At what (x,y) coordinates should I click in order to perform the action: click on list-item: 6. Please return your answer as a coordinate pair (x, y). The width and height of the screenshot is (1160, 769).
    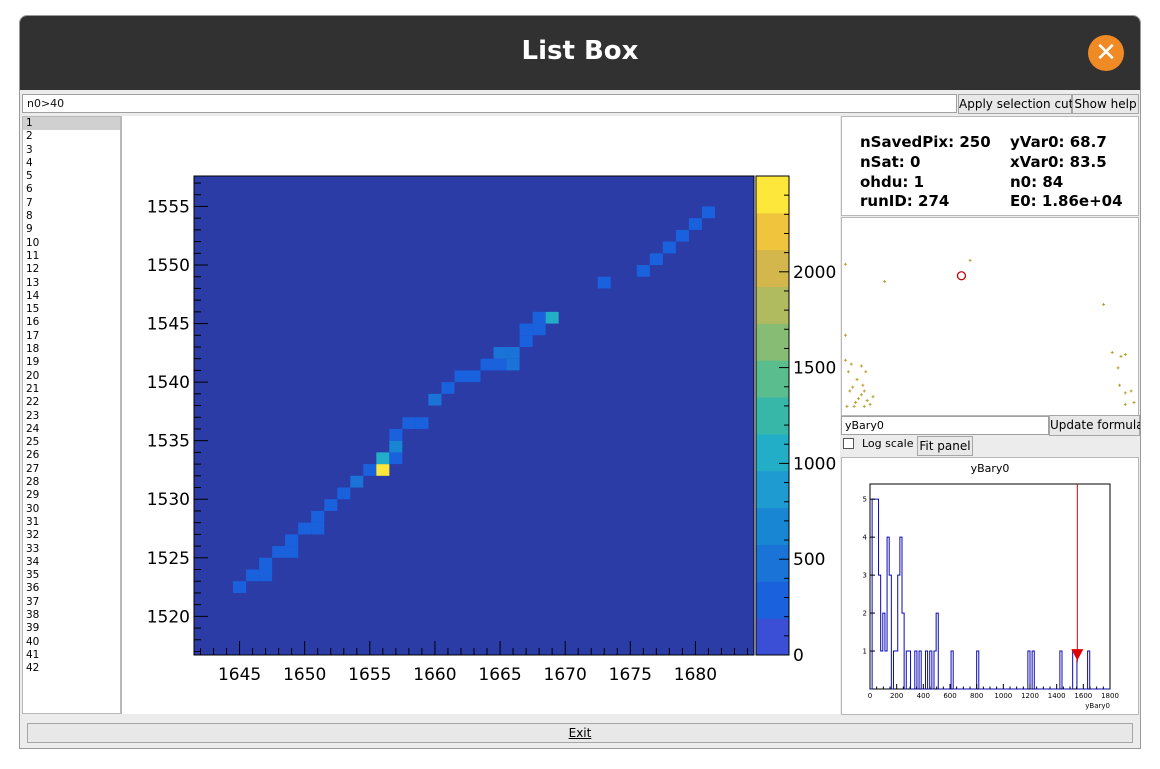
    Looking at the image, I should click on (29, 189).